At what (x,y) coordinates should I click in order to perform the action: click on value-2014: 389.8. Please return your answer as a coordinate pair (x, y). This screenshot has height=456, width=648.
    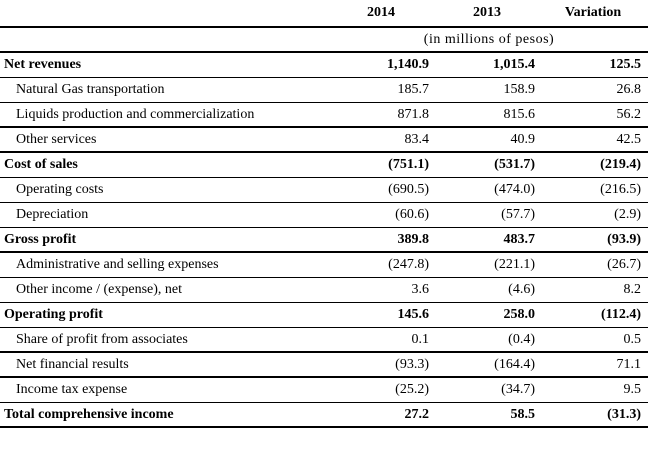
    Looking at the image, I should click on (413, 239).